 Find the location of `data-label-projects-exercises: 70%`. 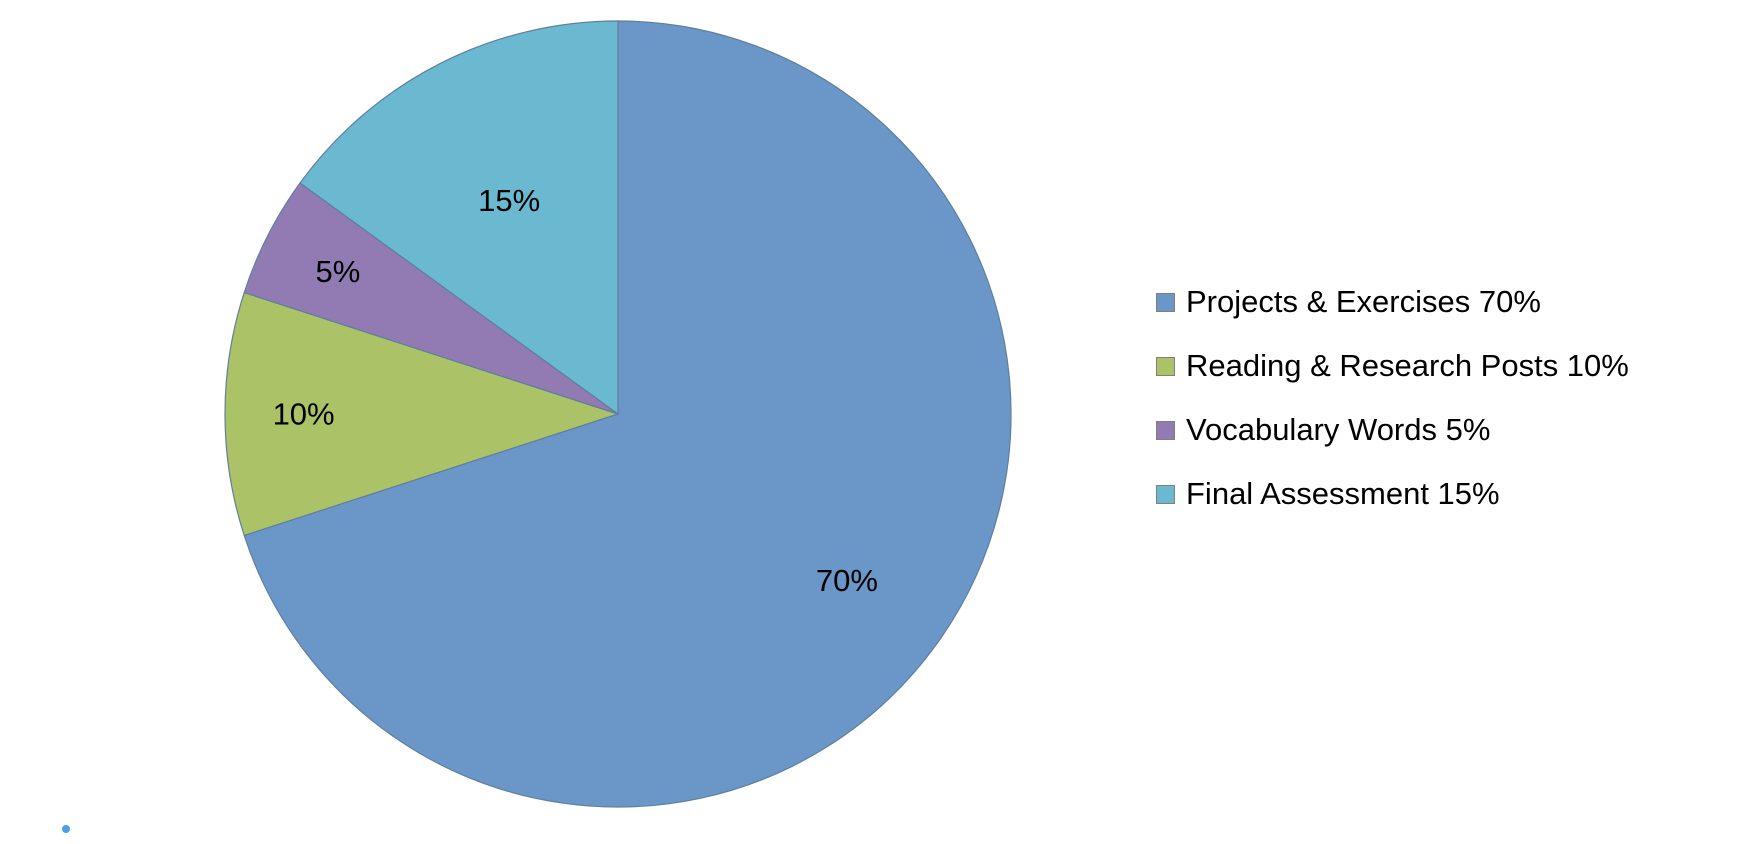

data-label-projects-exercises: 70% is located at coordinates (847, 580).